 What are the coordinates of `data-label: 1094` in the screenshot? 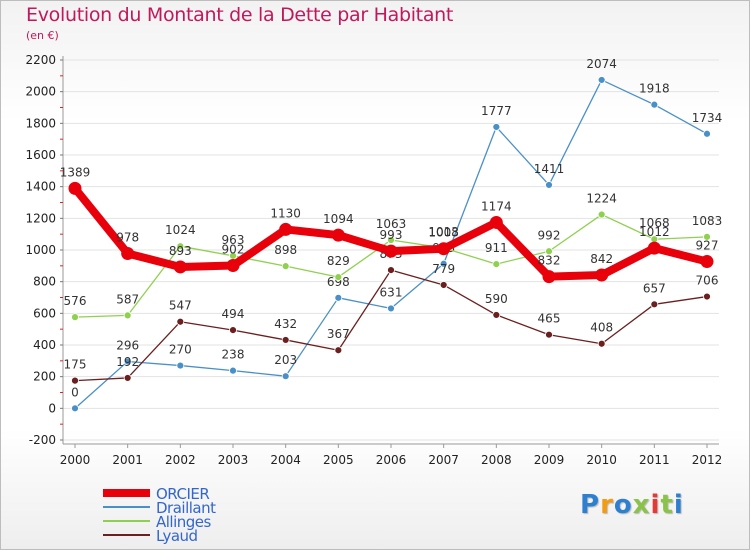 It's located at (338, 219).